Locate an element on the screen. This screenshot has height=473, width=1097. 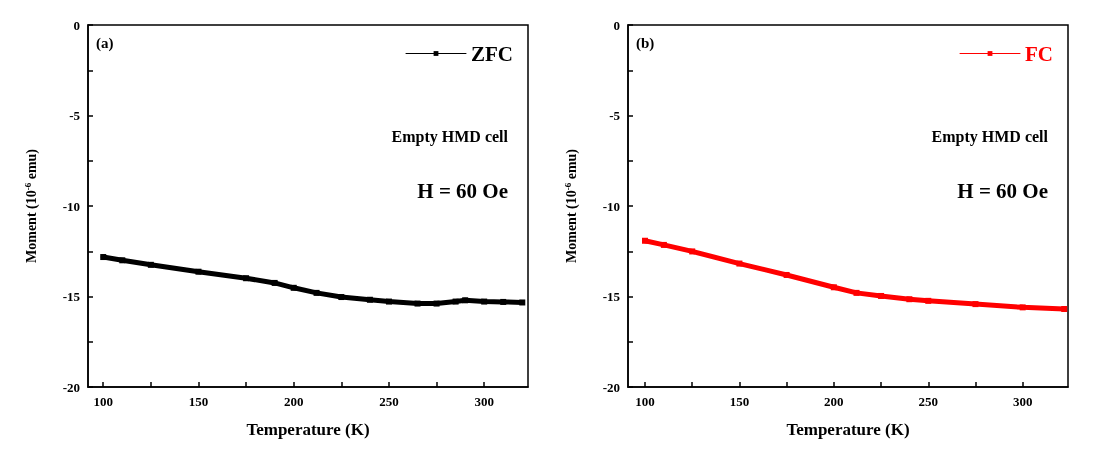
annotation: (b) is located at coordinates (645, 43).